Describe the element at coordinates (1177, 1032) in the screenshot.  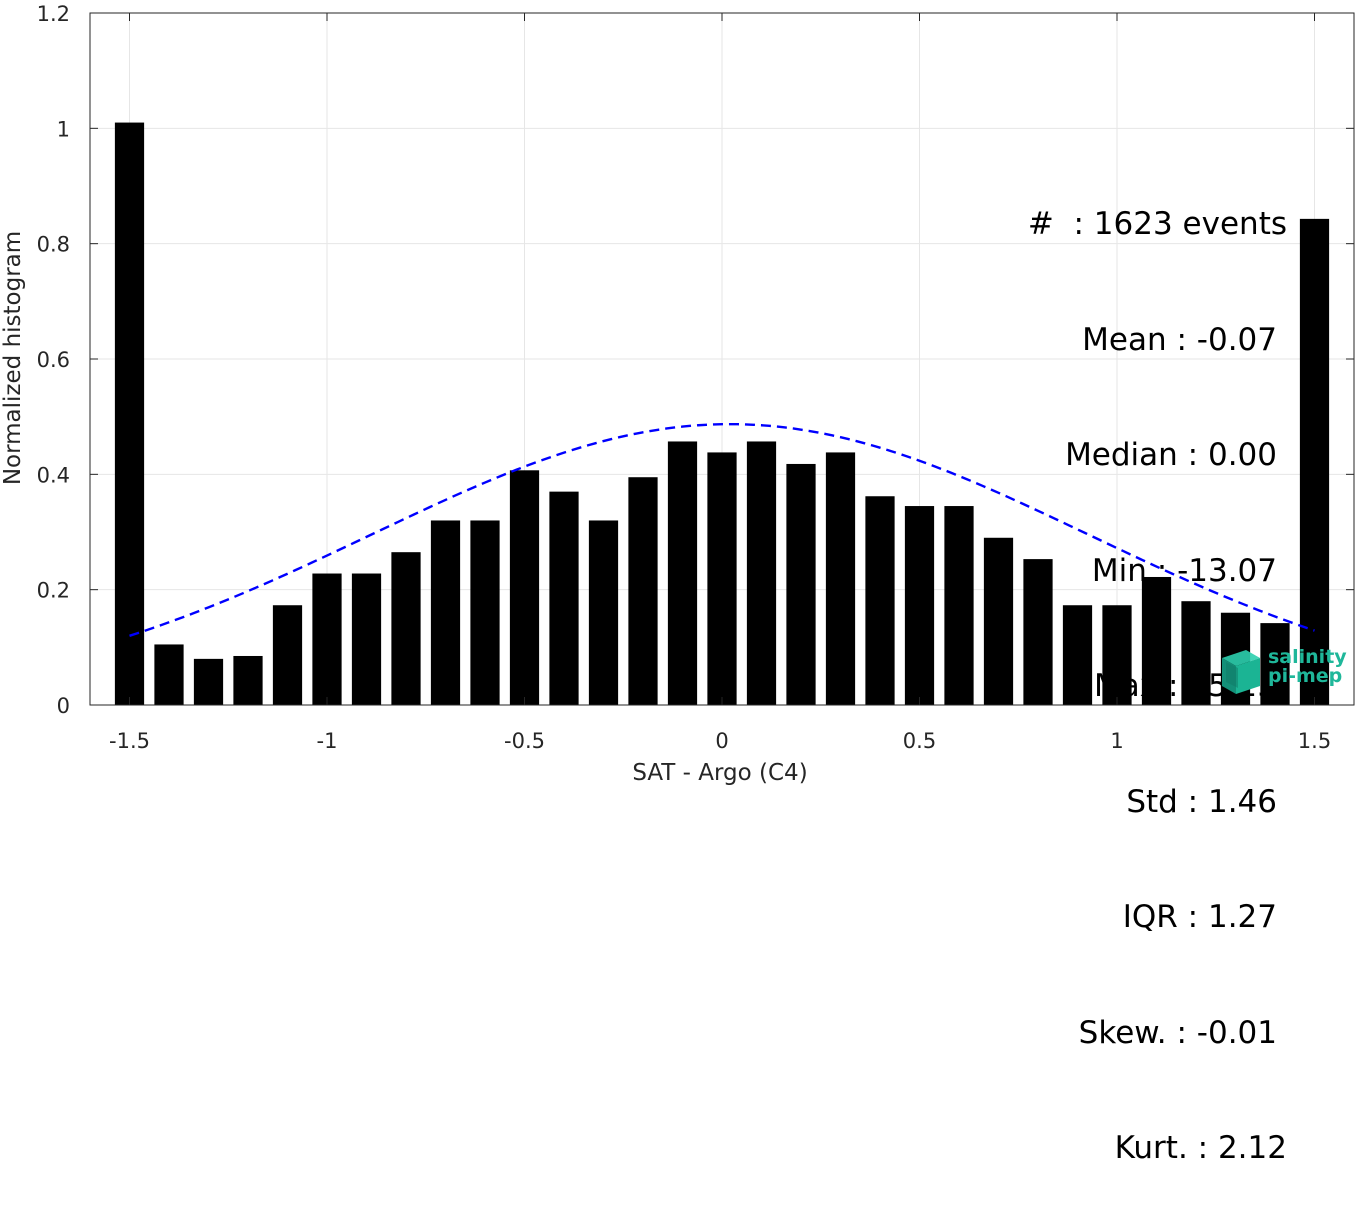
I see `stat-skew: Skew. : -0.01` at that location.